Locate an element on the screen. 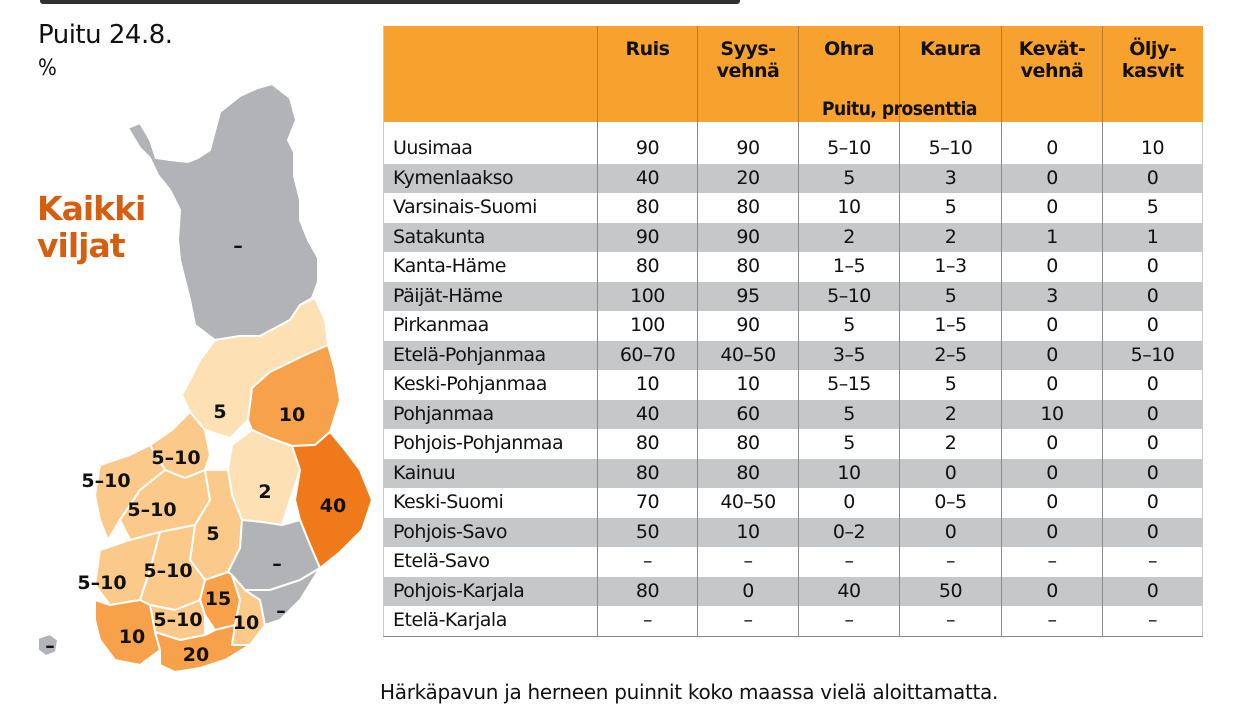  map-region-lappi is located at coordinates (223, 212).